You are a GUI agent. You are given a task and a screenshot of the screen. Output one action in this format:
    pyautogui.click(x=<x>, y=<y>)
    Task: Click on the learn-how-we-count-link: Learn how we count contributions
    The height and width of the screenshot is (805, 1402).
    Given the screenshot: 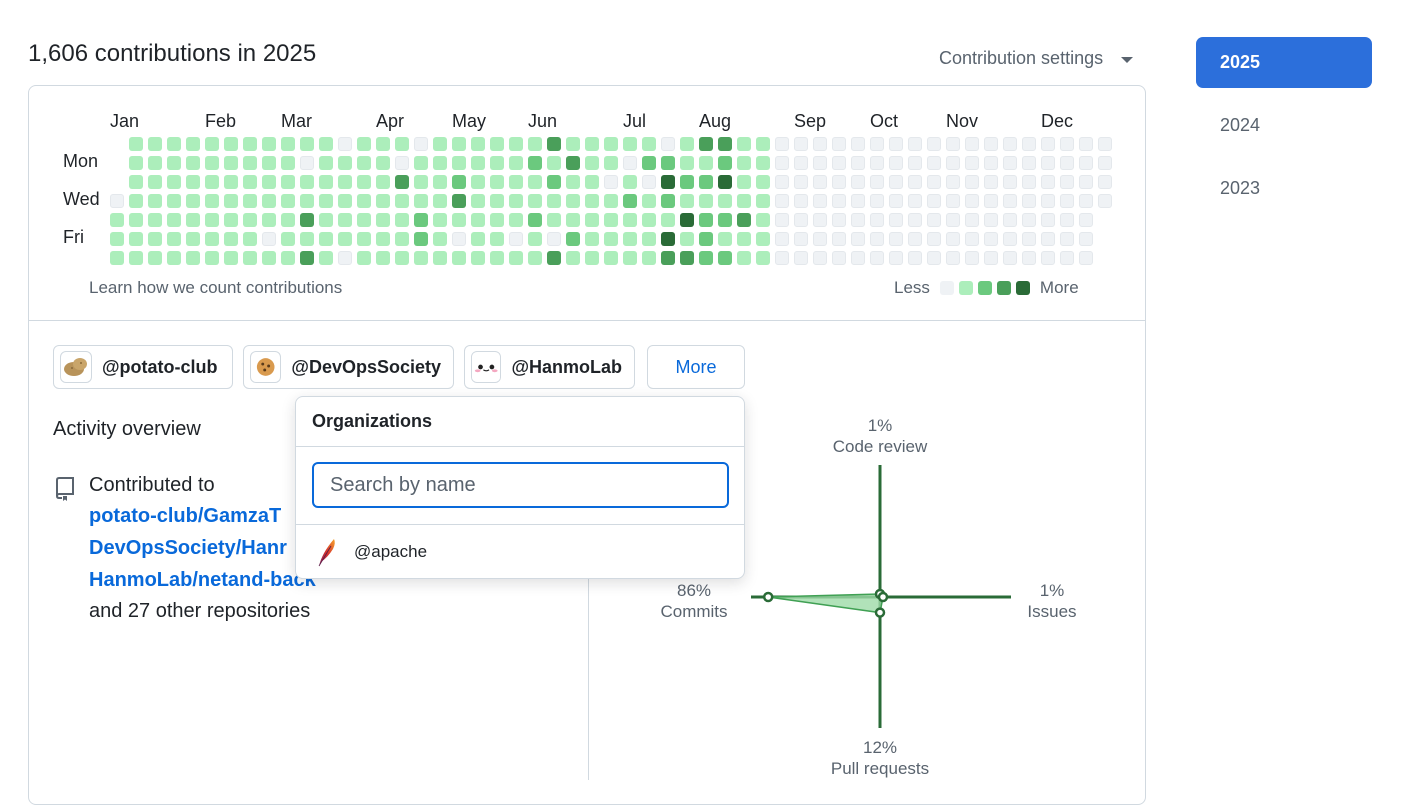 What is the action you would take?
    pyautogui.click(x=216, y=287)
    